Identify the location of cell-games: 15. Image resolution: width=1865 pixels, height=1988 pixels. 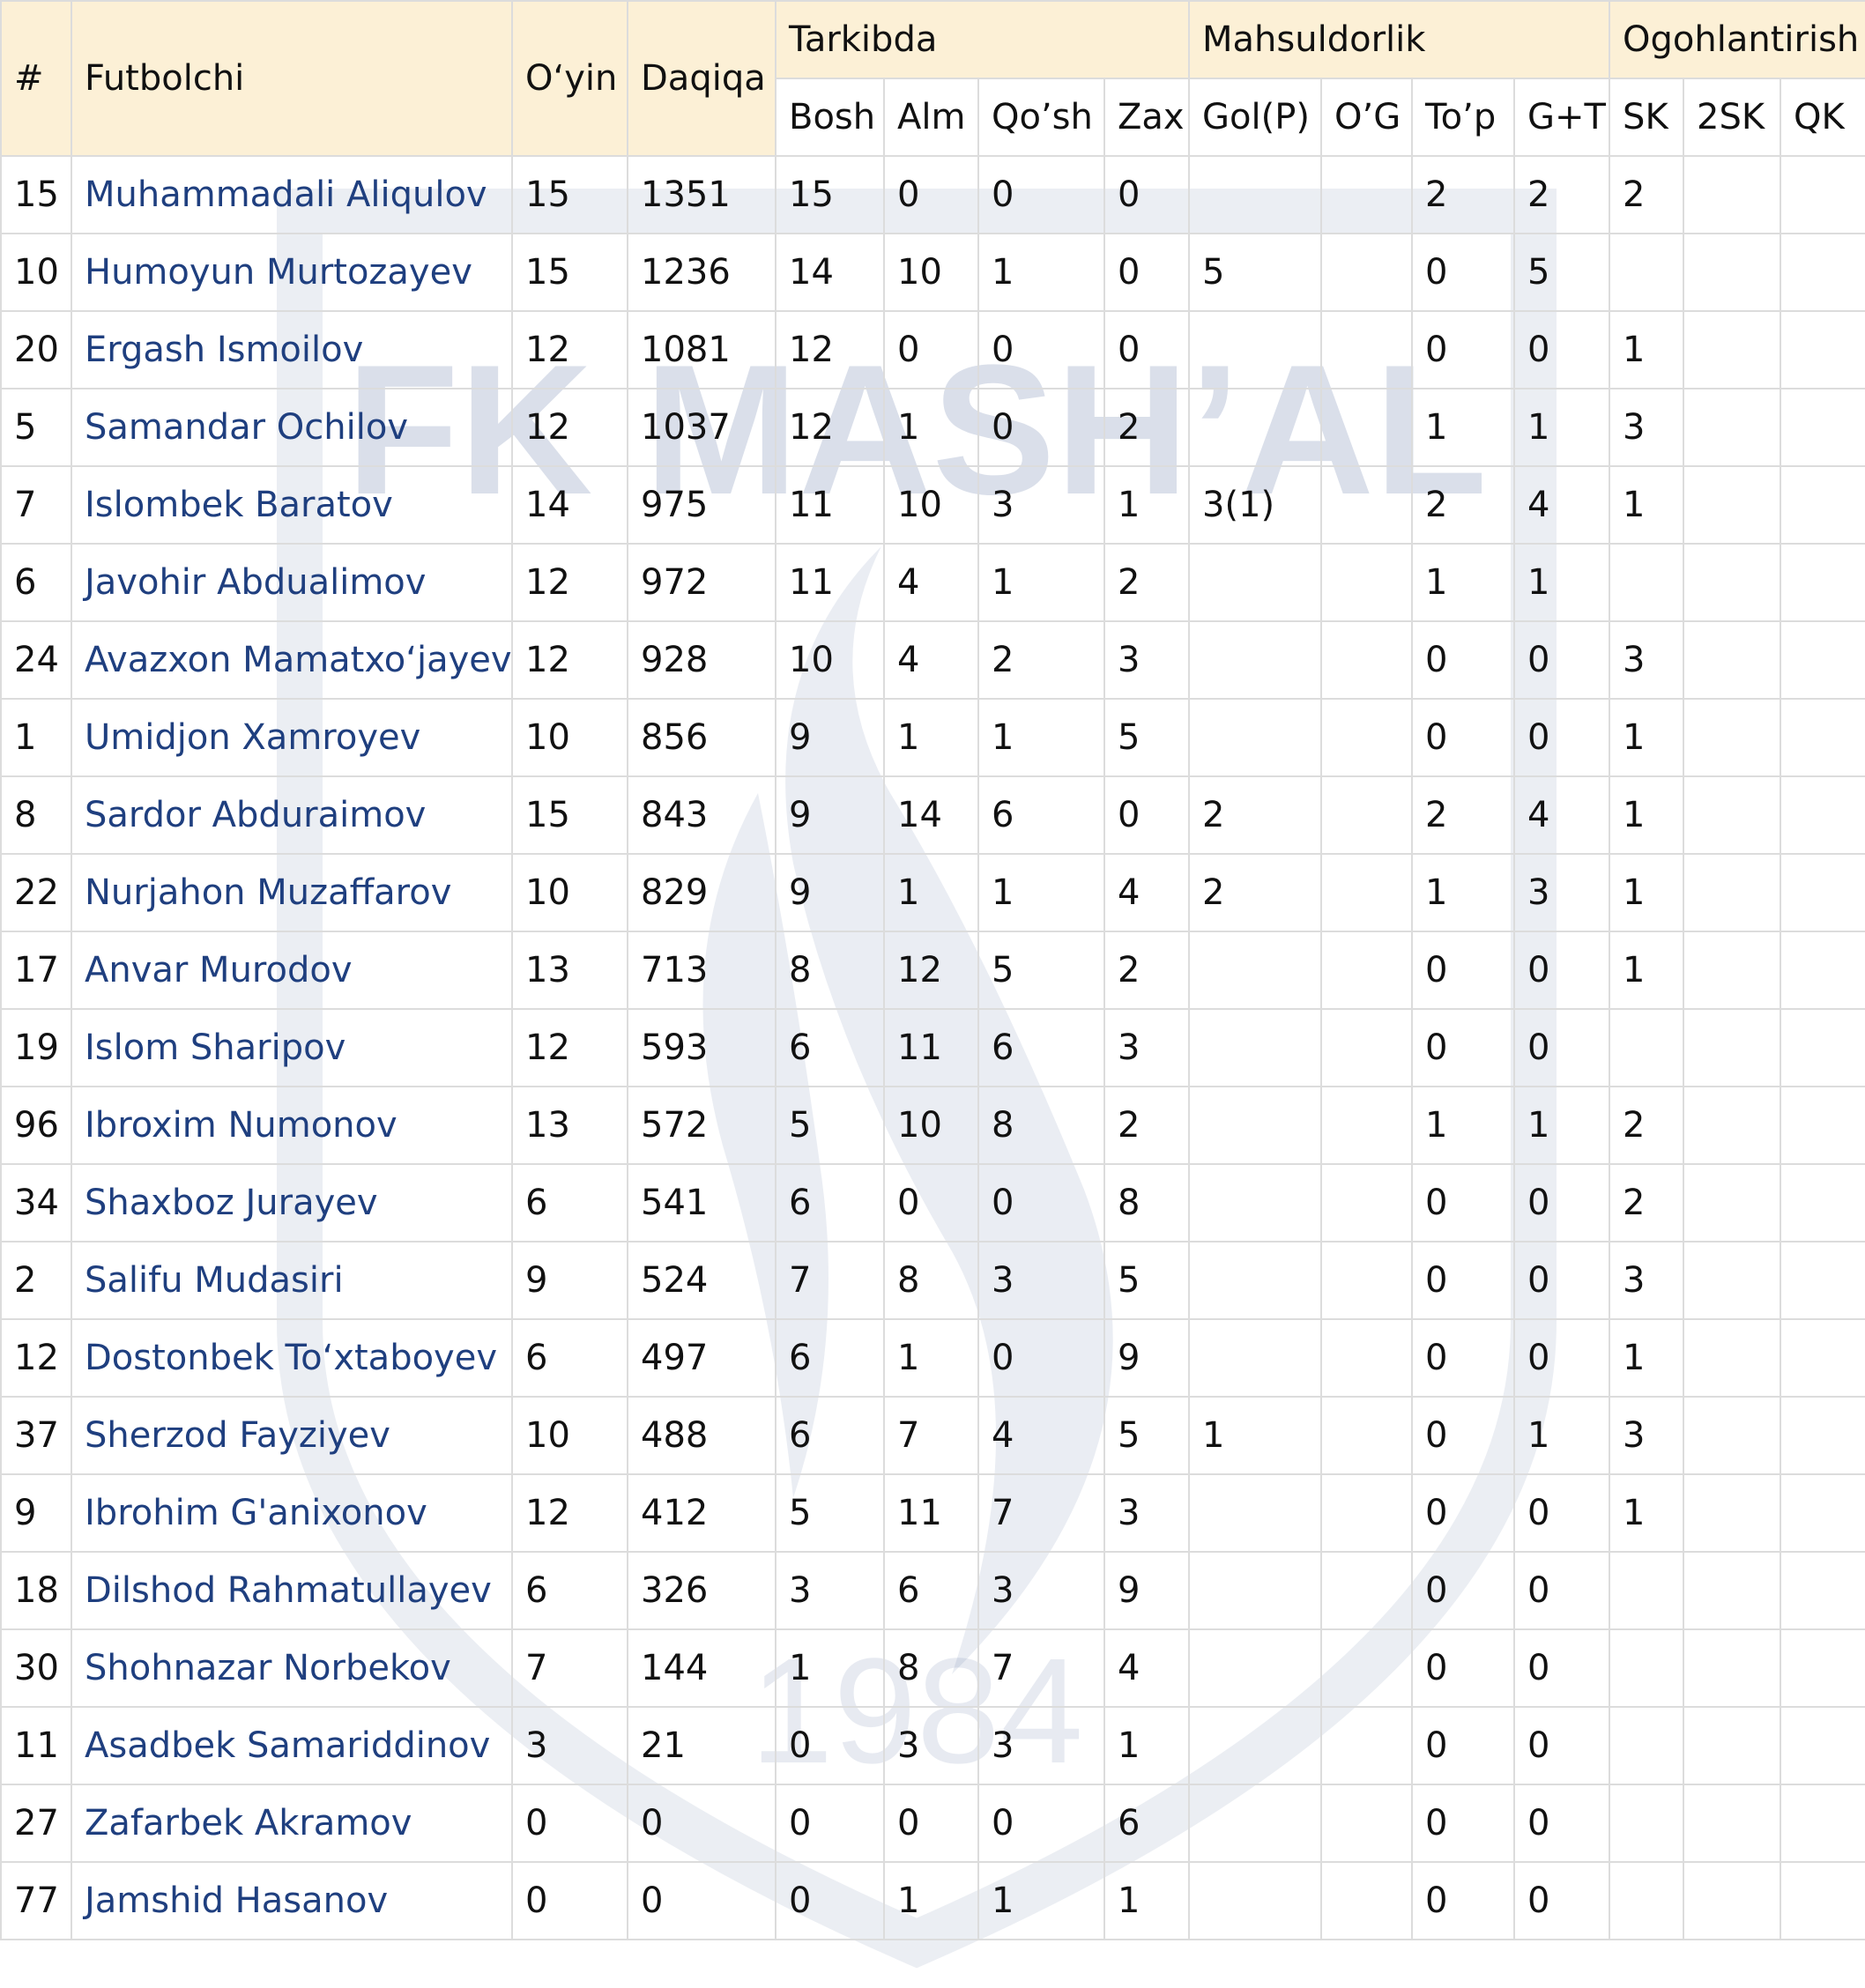
(569, 195).